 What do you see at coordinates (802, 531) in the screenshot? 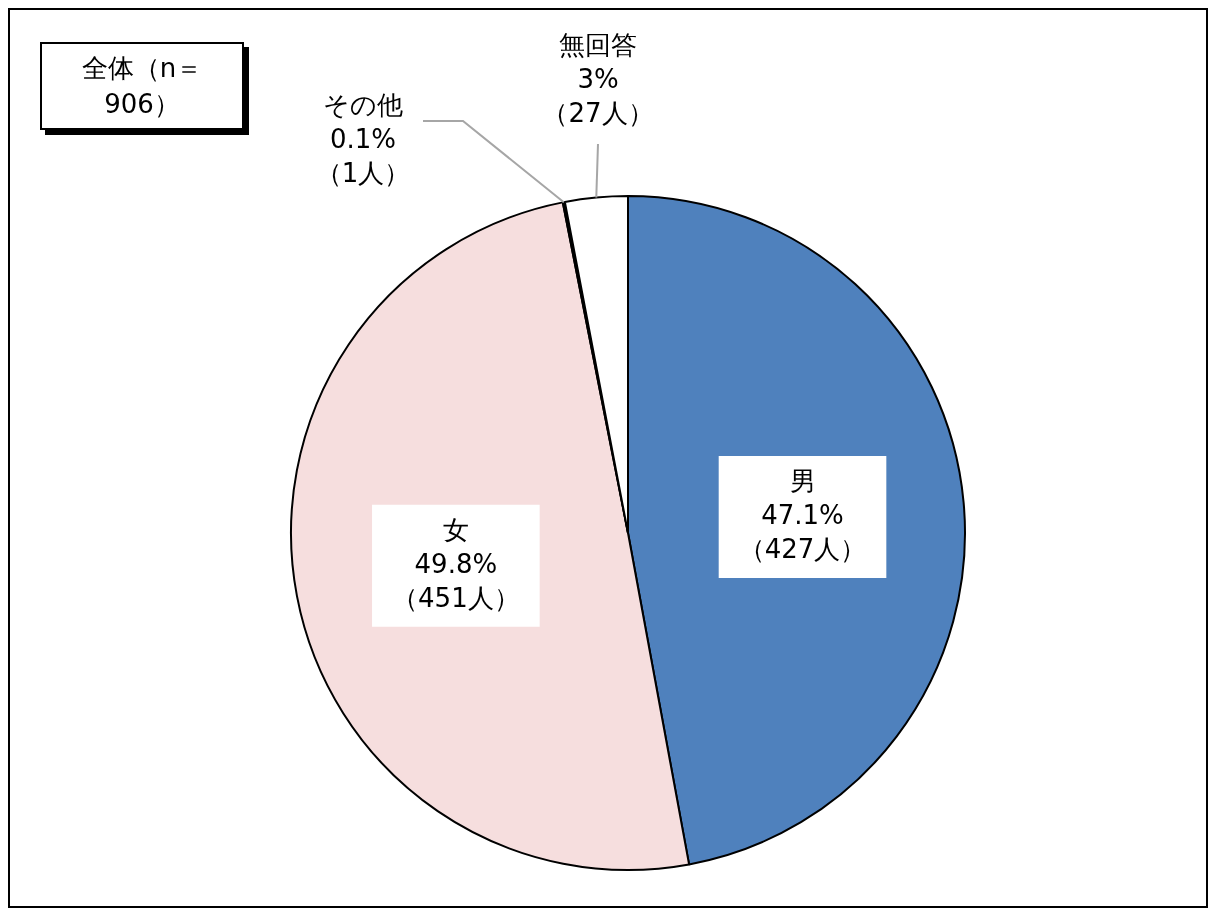
I see `data-label: 47.1% （427人）` at bounding box center [802, 531].